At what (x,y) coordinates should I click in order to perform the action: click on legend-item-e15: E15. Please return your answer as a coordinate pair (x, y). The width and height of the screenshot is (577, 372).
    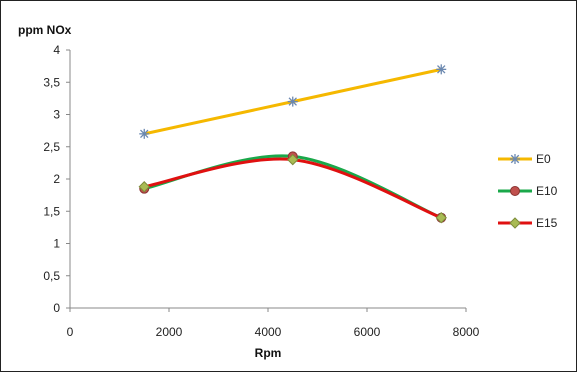
    Looking at the image, I should click on (528, 223).